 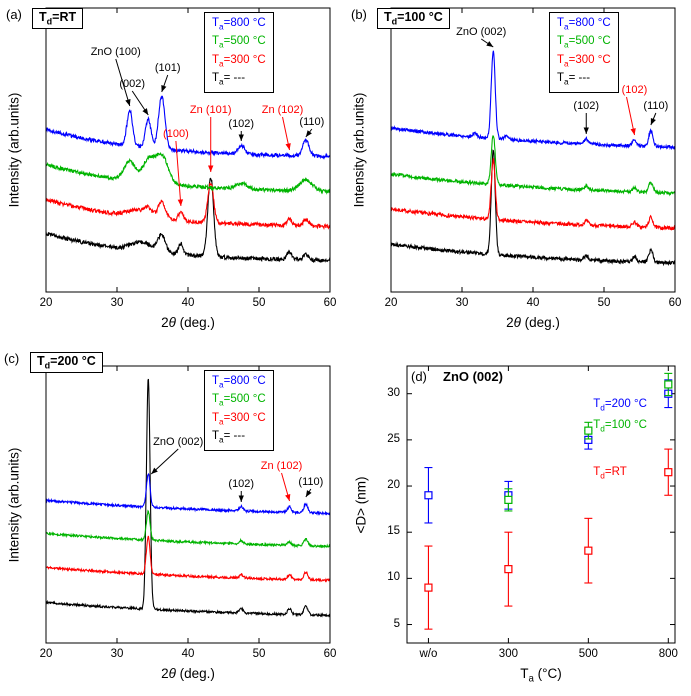 I want to click on peak-annotation: ZnO (100), so click(x=115, y=52).